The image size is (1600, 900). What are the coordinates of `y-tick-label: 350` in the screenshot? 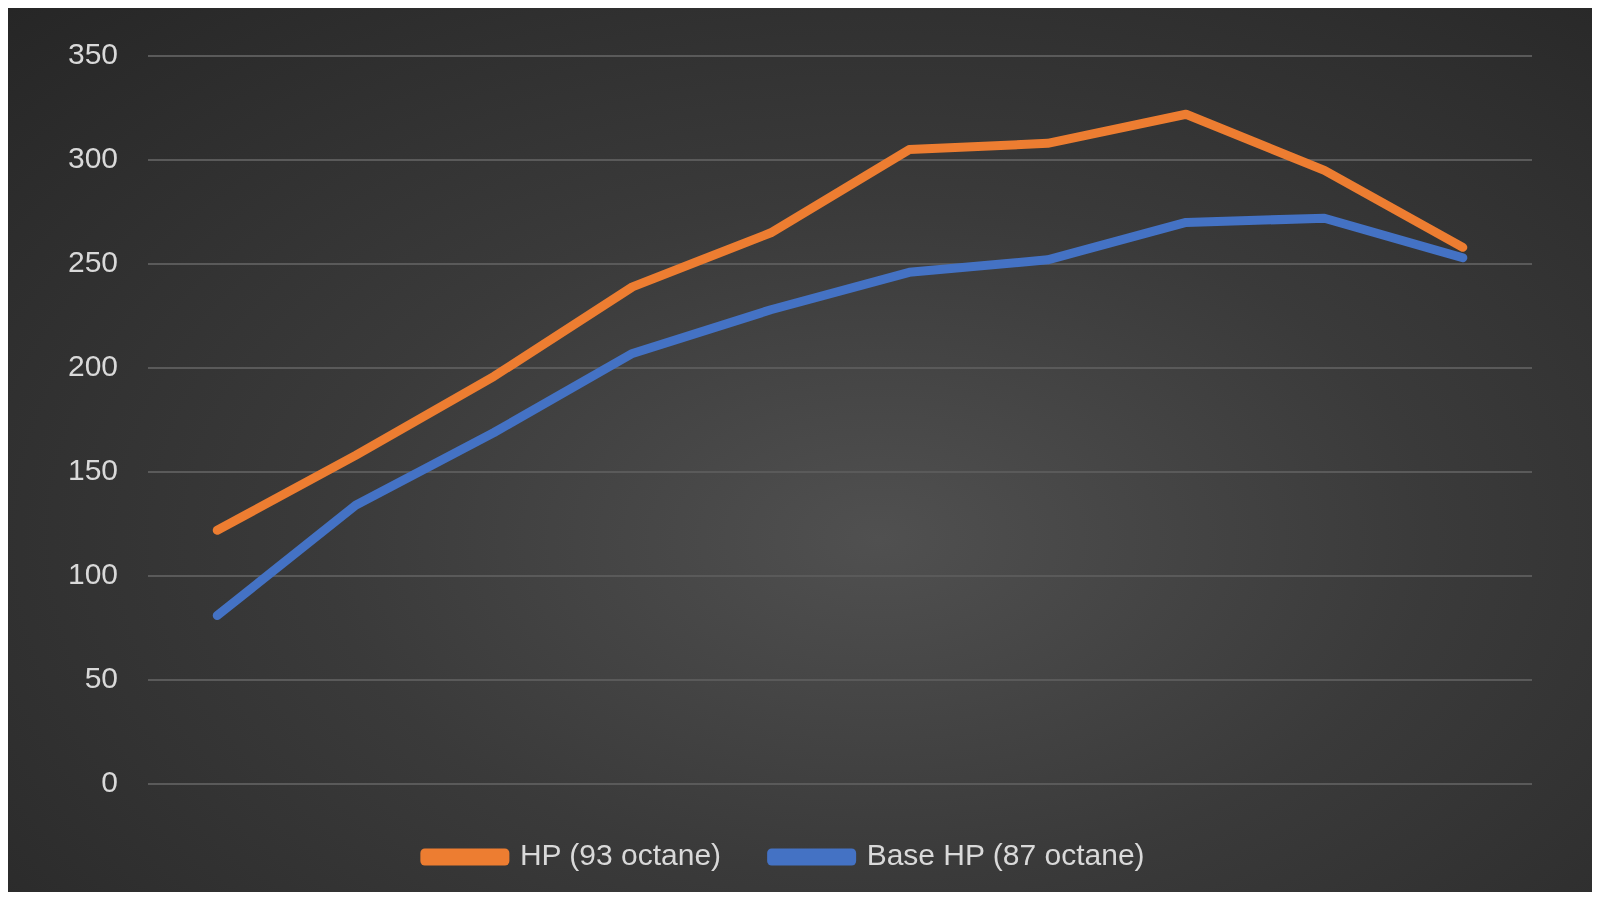 It's located at (93, 54).